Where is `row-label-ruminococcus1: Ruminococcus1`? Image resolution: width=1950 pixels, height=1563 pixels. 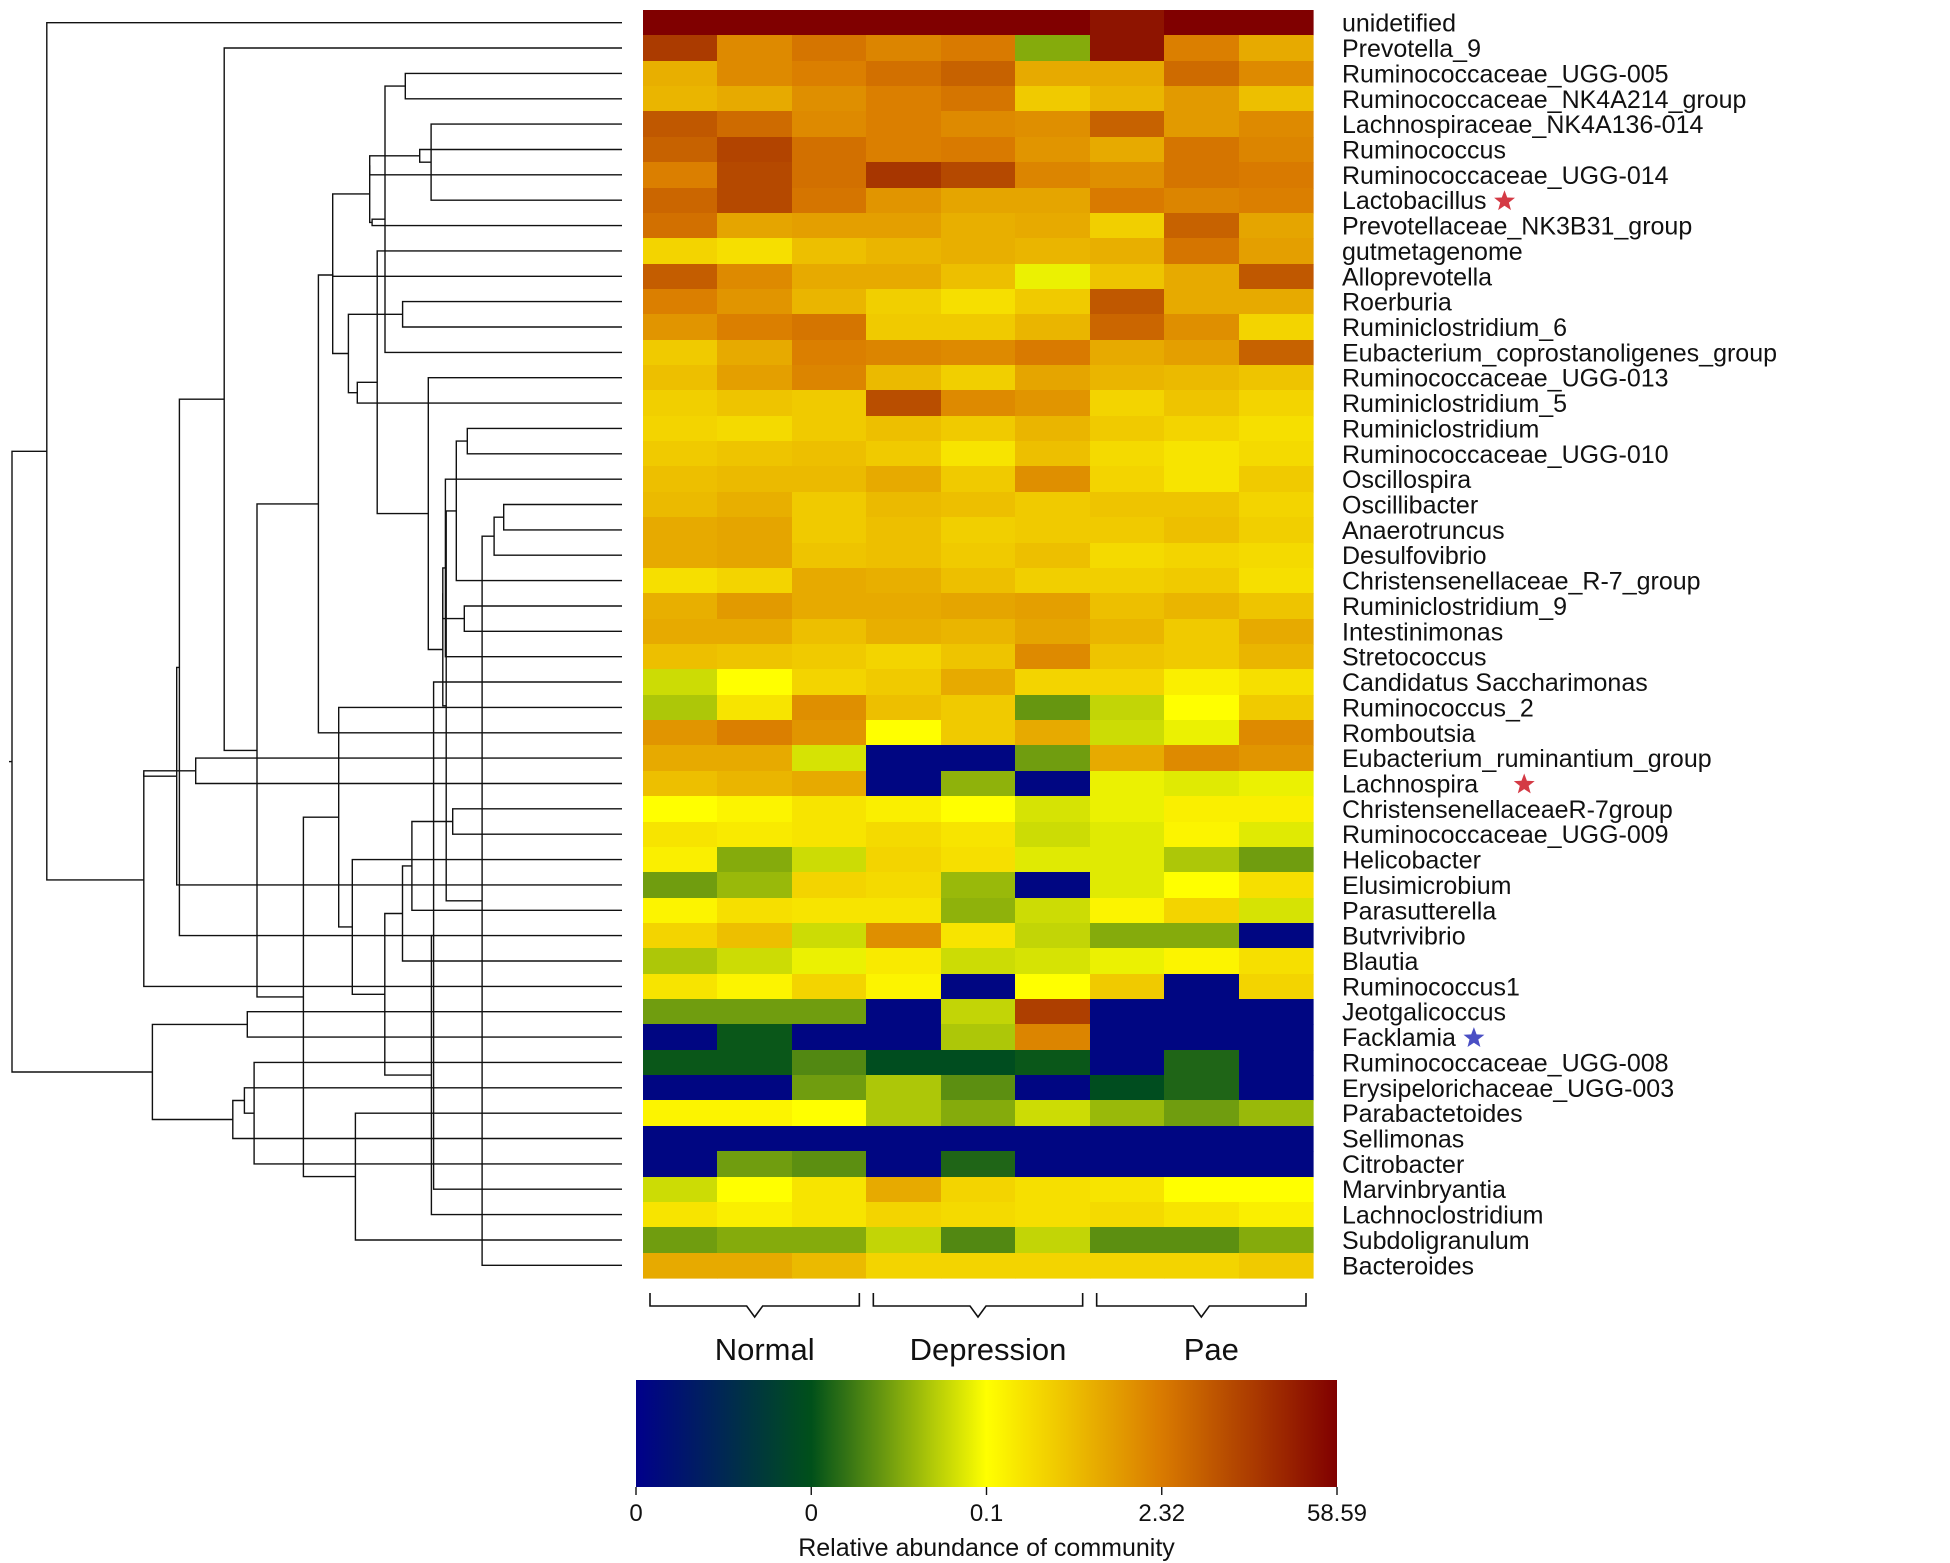
row-label-ruminococcus1: Ruminococcus1 is located at coordinates (1431, 987).